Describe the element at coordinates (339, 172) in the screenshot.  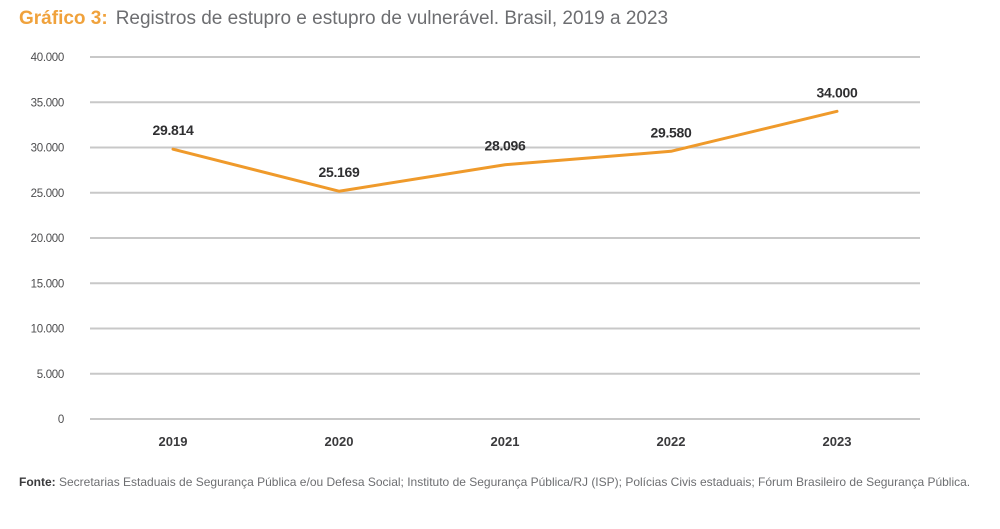
I see `data-label: 25.169` at that location.